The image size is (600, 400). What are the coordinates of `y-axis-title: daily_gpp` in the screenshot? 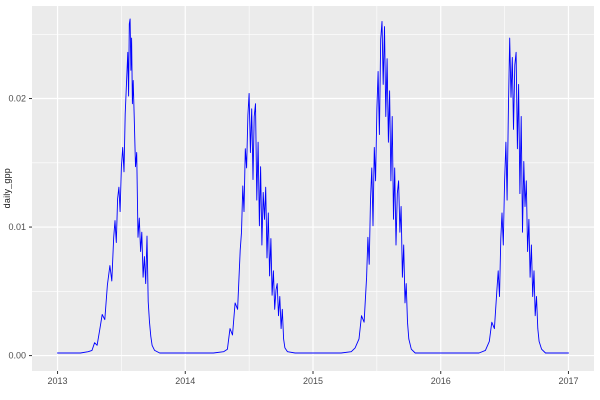 It's located at (7, 188).